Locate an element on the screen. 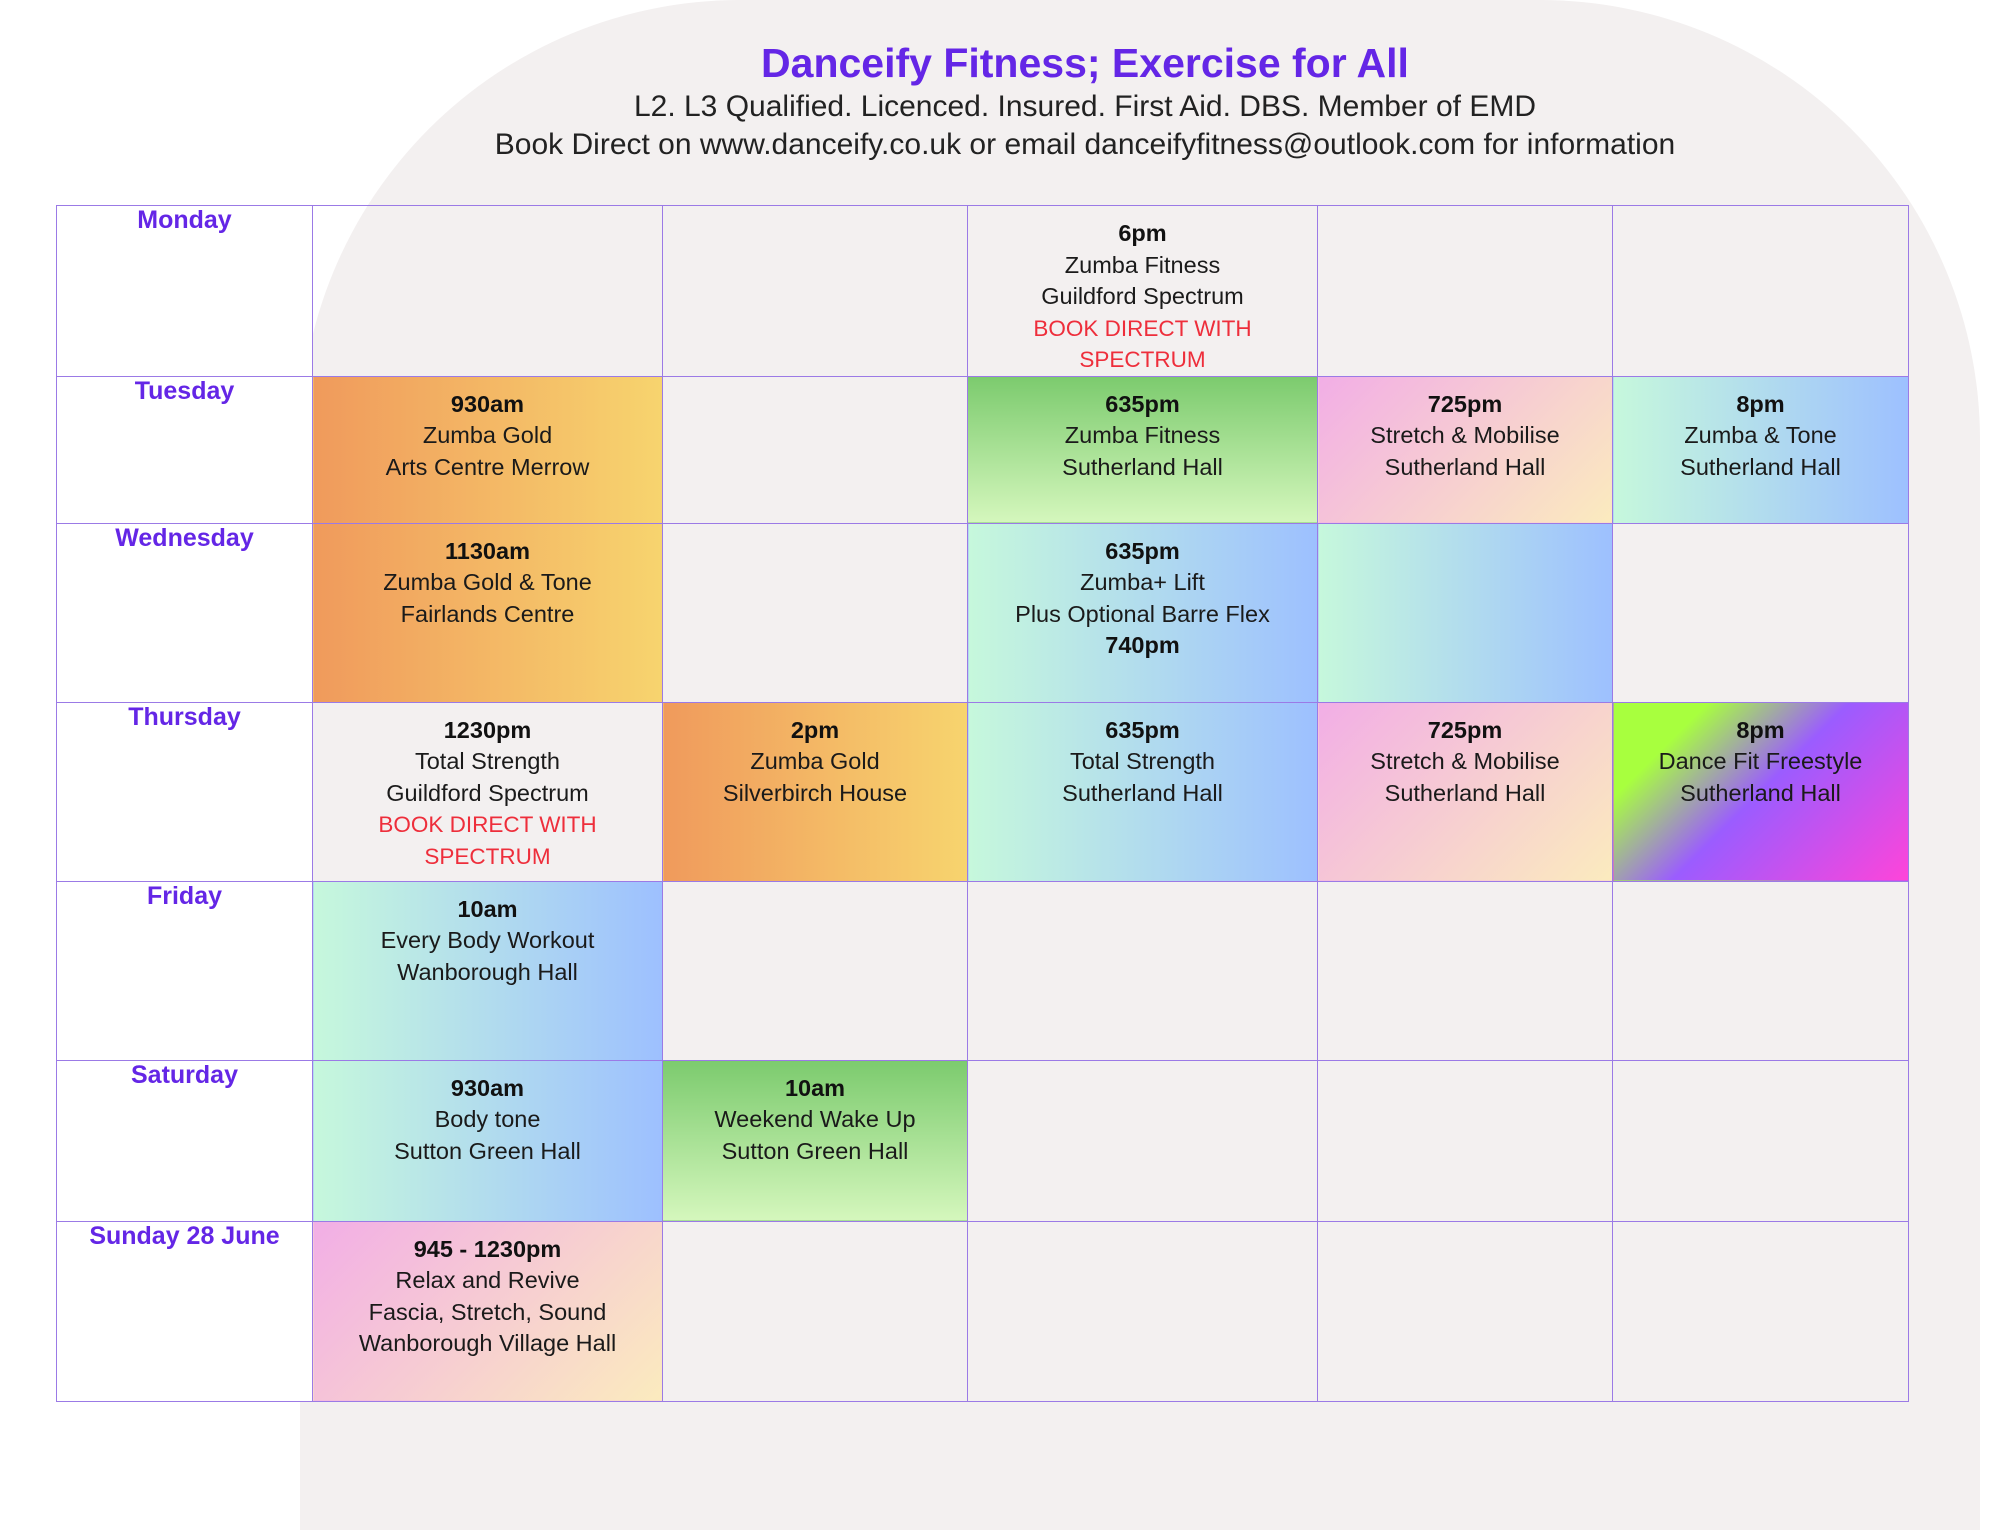 This screenshot has width=2000, height=1530. class-detail: Plus Optional Barre Flex is located at coordinates (1142, 613).